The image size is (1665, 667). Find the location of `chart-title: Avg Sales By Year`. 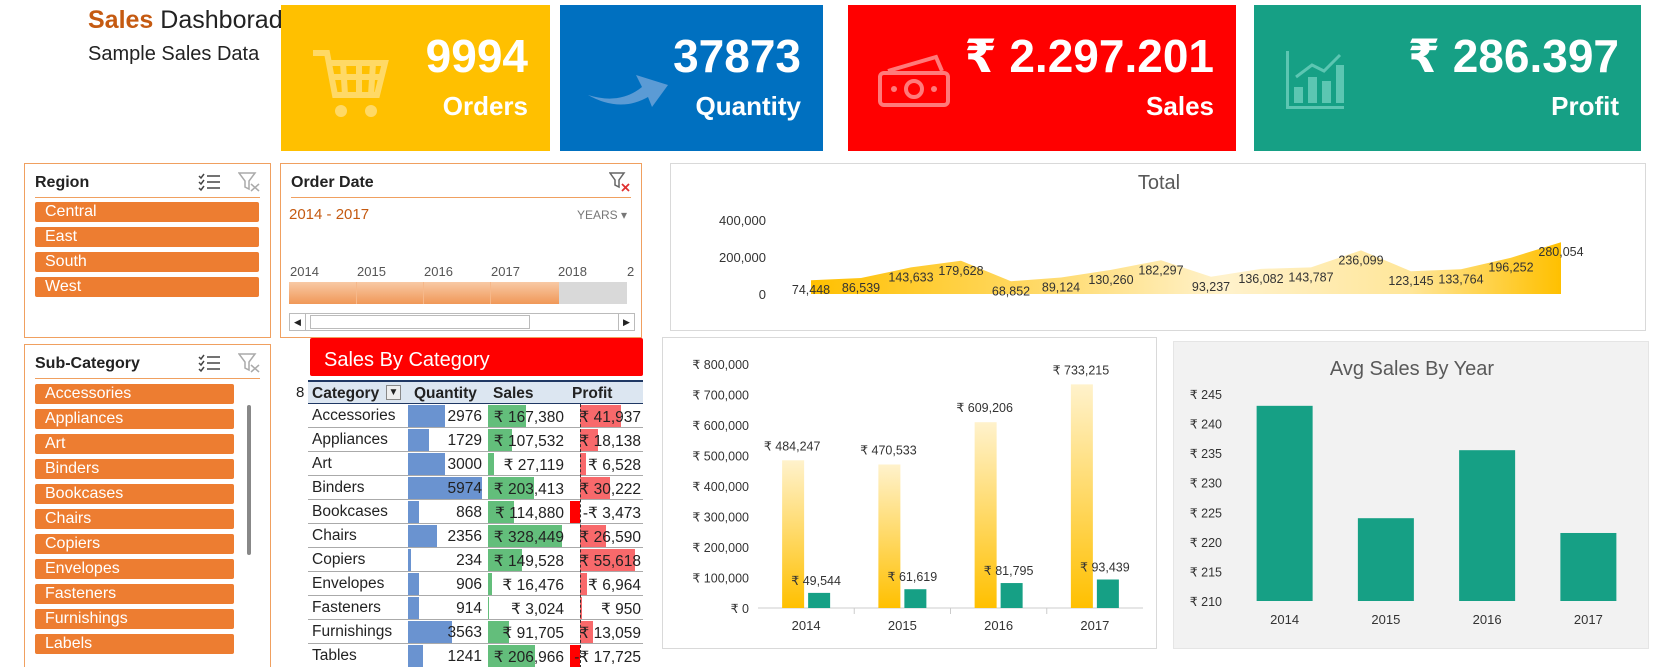

chart-title: Avg Sales By Year is located at coordinates (1412, 369).